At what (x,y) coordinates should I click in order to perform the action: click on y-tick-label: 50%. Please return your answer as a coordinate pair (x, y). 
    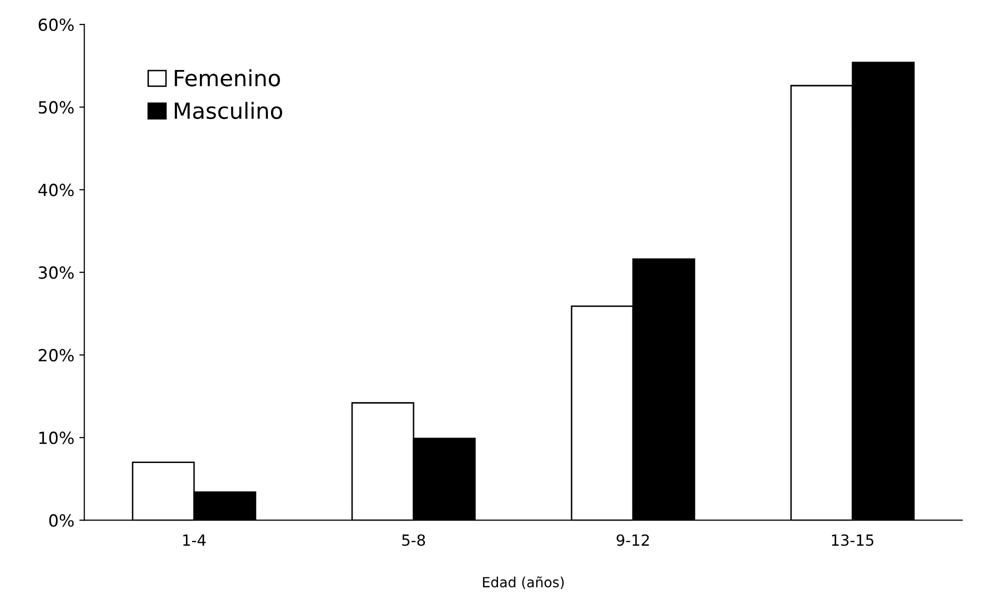
    Looking at the image, I should click on (56, 107).